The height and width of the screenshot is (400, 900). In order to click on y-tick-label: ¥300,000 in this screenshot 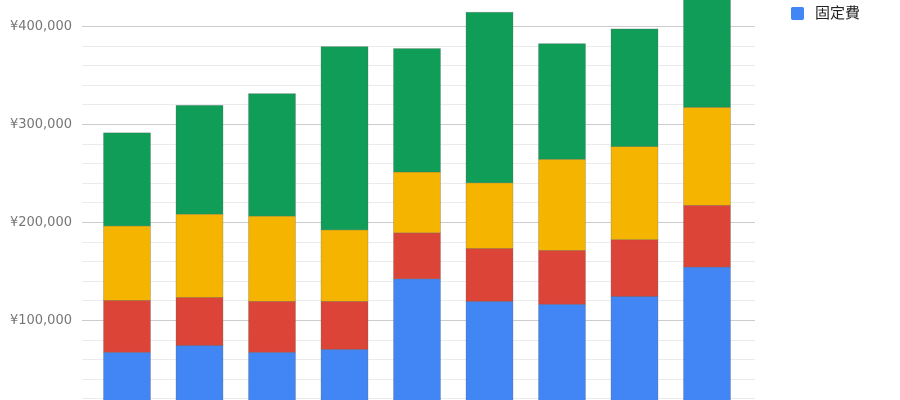, I will do `click(41, 124)`.